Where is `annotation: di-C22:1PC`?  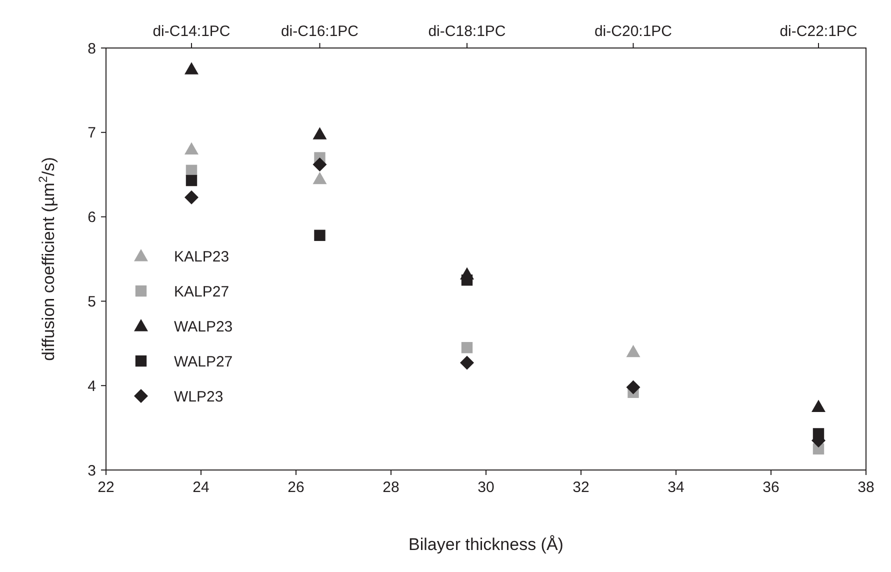 annotation: di-C22:1PC is located at coordinates (819, 31).